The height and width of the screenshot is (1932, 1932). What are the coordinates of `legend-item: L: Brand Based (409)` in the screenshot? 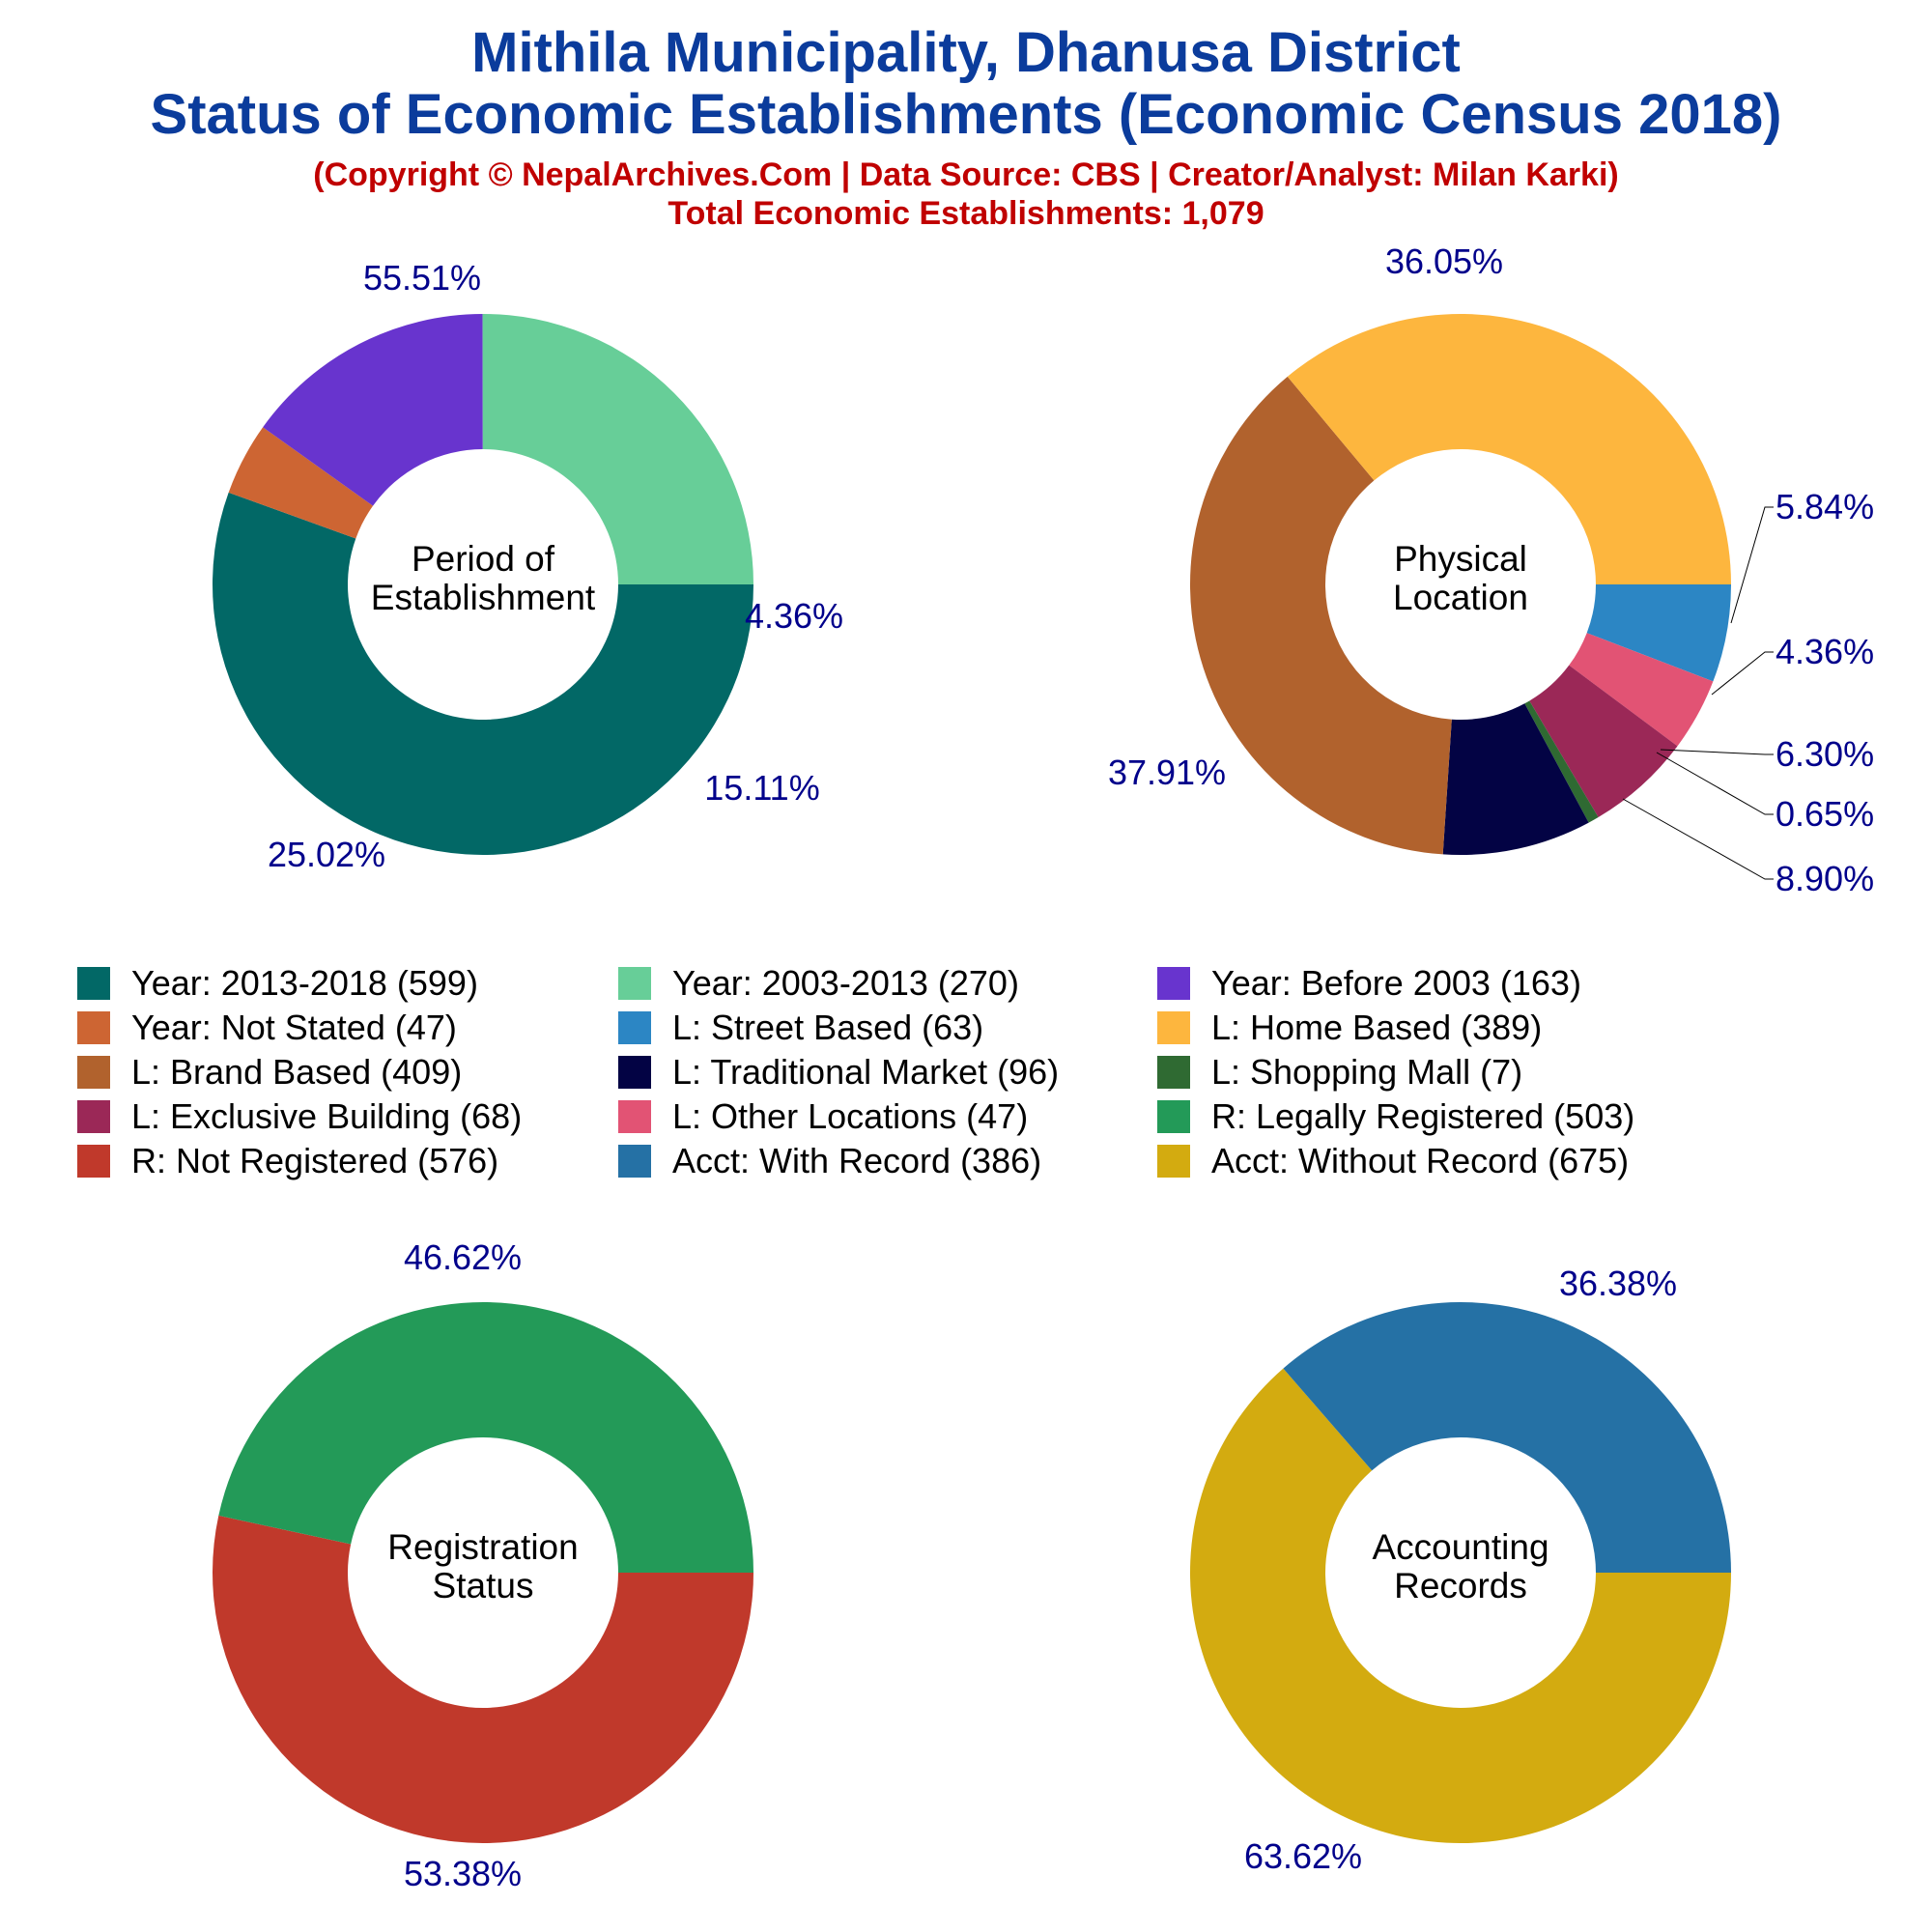 It's located at (269, 1072).